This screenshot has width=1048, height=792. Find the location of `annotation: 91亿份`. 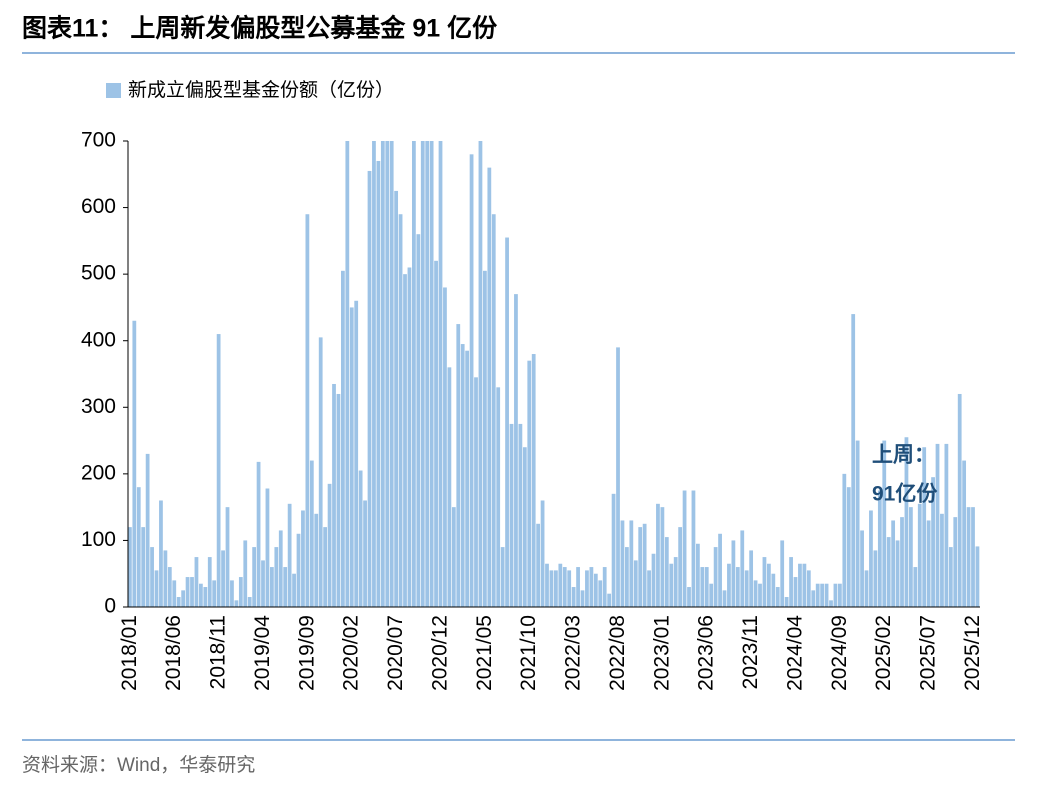

annotation: 91亿份 is located at coordinates (905, 494).